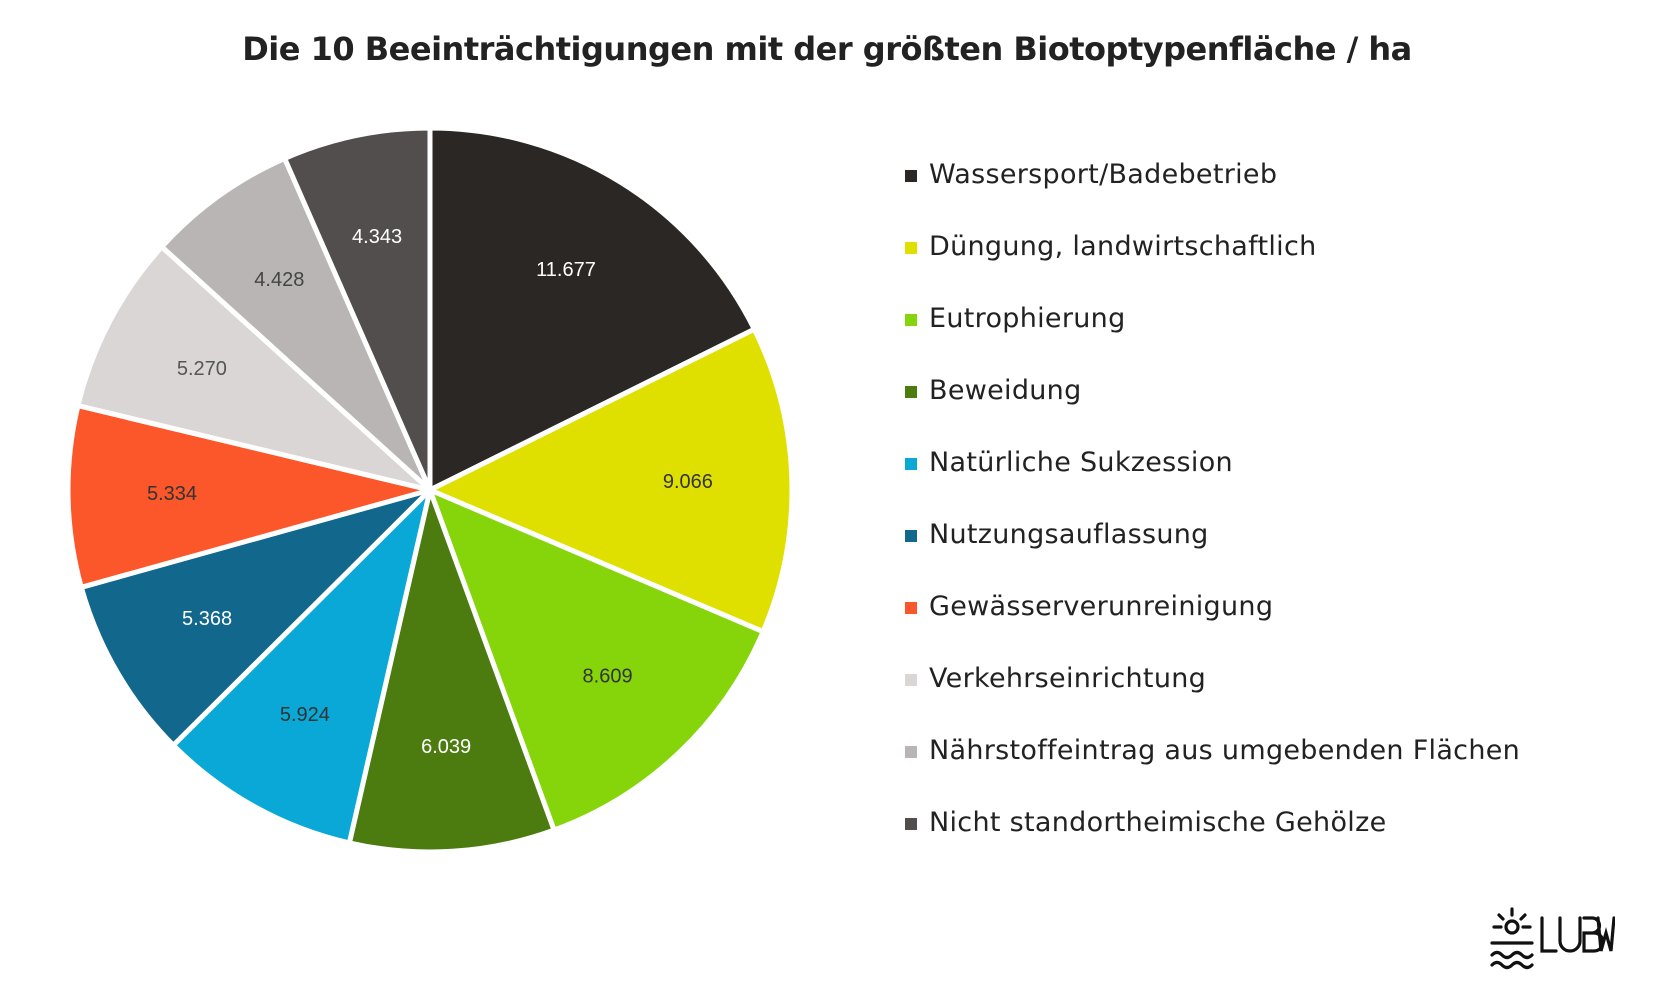 This screenshot has height=999, width=1654. What do you see at coordinates (279, 280) in the screenshot?
I see `slice-label-9: 4.428` at bounding box center [279, 280].